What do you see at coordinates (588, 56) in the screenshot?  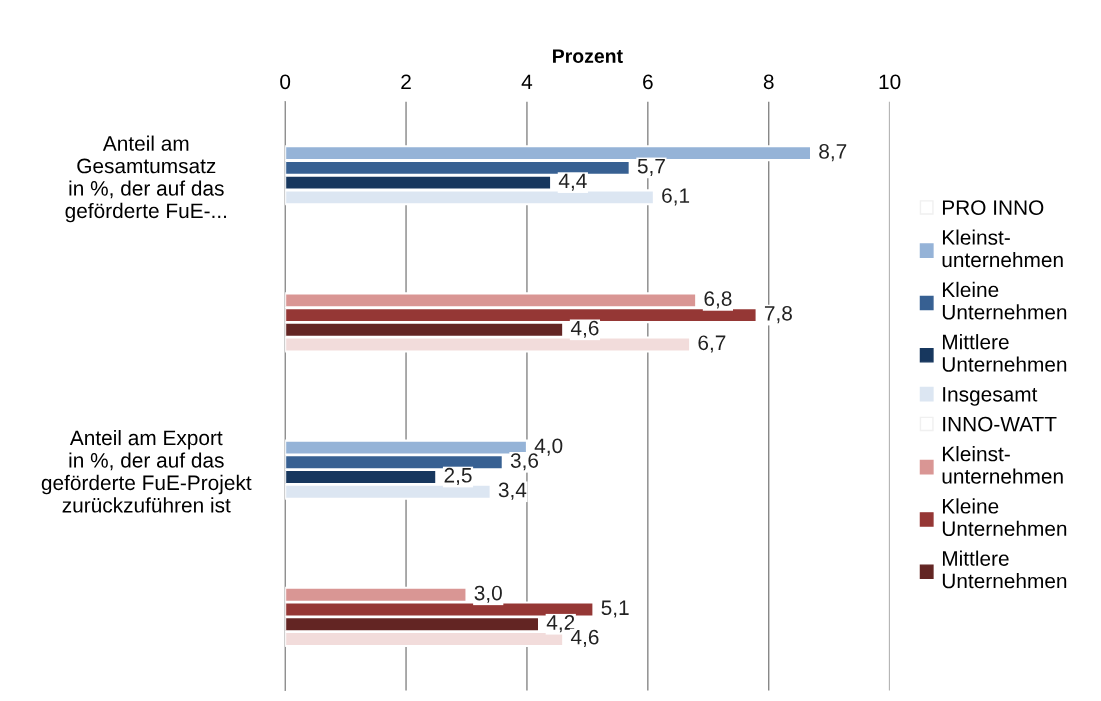 I see `x-axis-title: Prozent` at bounding box center [588, 56].